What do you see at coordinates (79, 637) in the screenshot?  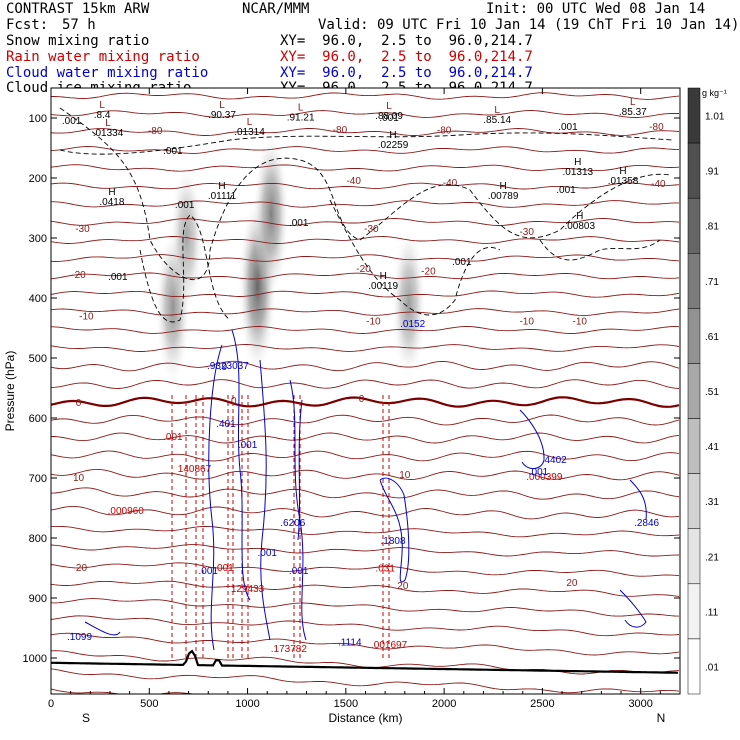 I see `cloud-label-13: .1099` at bounding box center [79, 637].